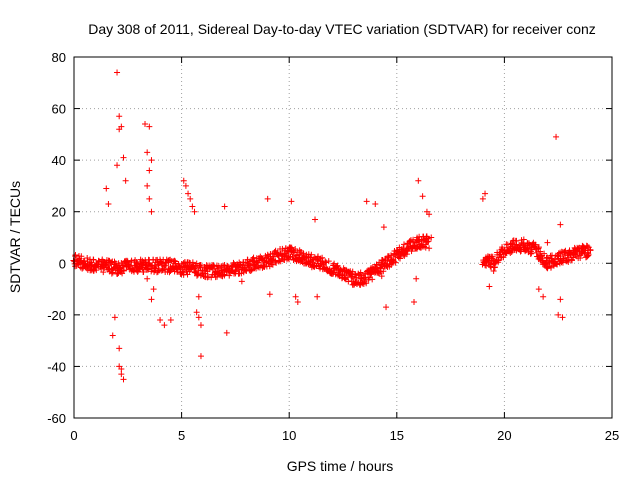 Image resolution: width=640 pixels, height=480 pixels. Describe the element at coordinates (504, 435) in the screenshot. I see `x-tick-label: 20` at that location.